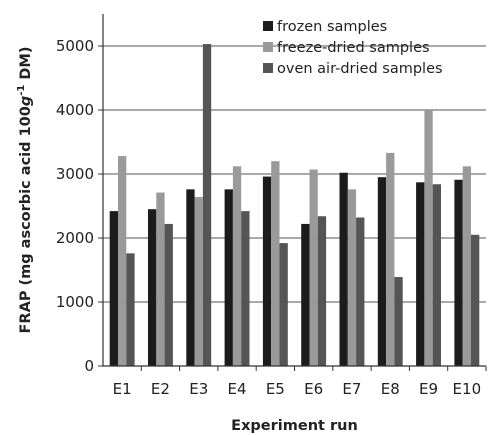 This screenshot has width=491, height=435. What do you see at coordinates (428, 389) in the screenshot?
I see `x-tick-label-e9: E9` at bounding box center [428, 389].